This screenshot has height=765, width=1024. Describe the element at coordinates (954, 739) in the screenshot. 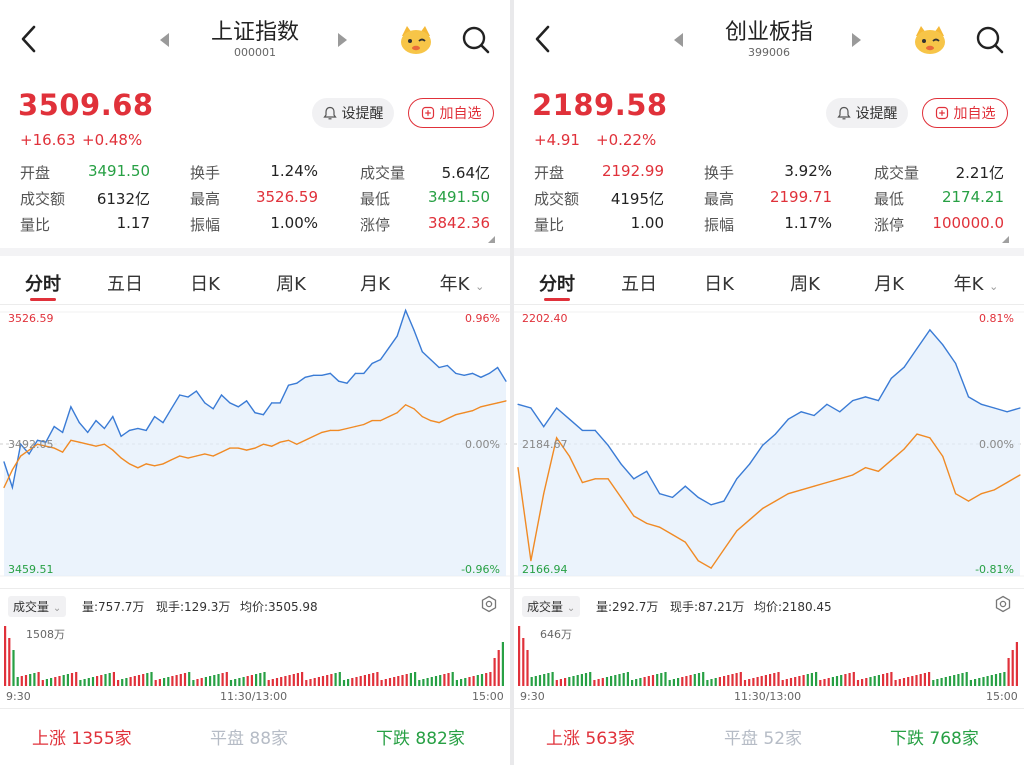

I see `decliners-count: 768家` at that location.